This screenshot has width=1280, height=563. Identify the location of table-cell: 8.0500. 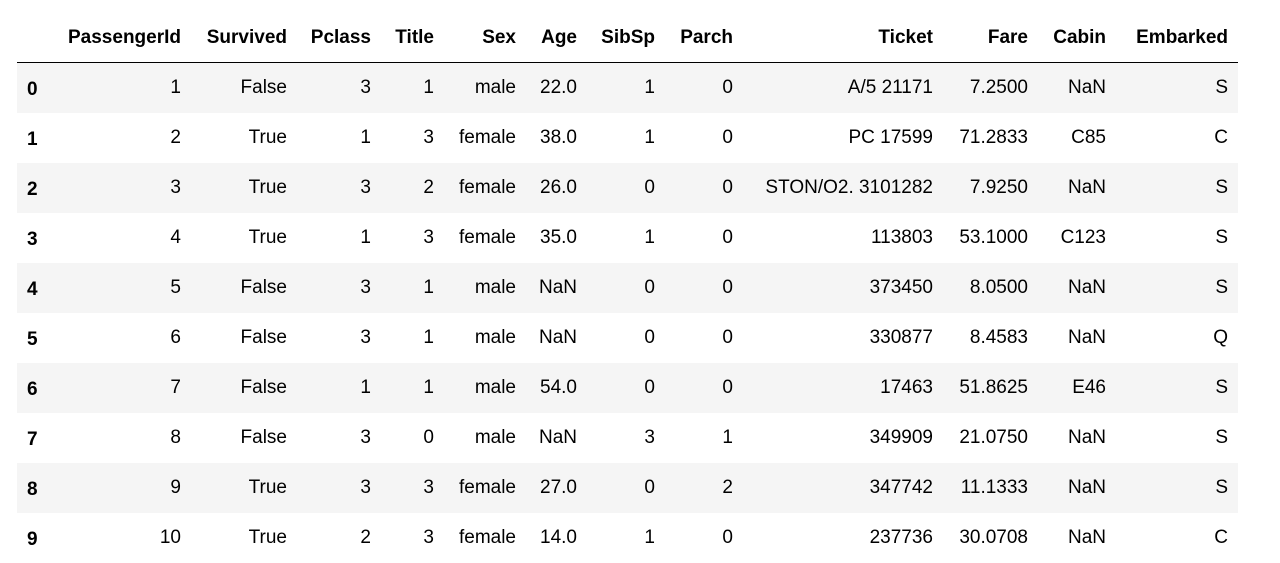
(990, 288).